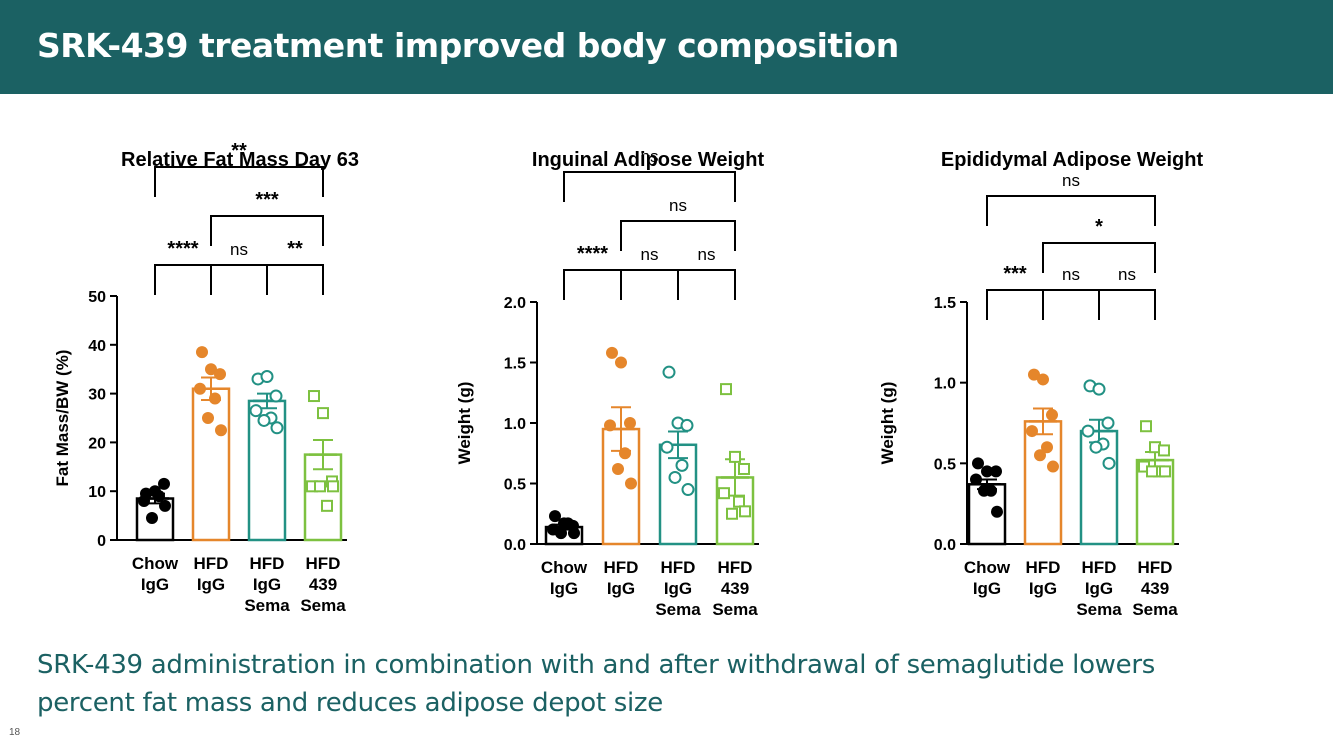 The height and width of the screenshot is (749, 1333). What do you see at coordinates (1099, 227) in the screenshot?
I see `significance-label: *` at bounding box center [1099, 227].